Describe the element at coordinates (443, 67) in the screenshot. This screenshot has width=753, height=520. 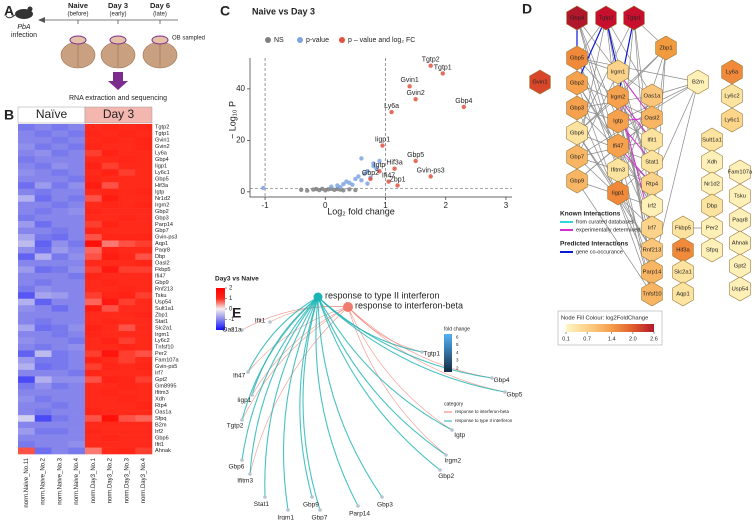
I see `point-label: Tgtp1` at that location.